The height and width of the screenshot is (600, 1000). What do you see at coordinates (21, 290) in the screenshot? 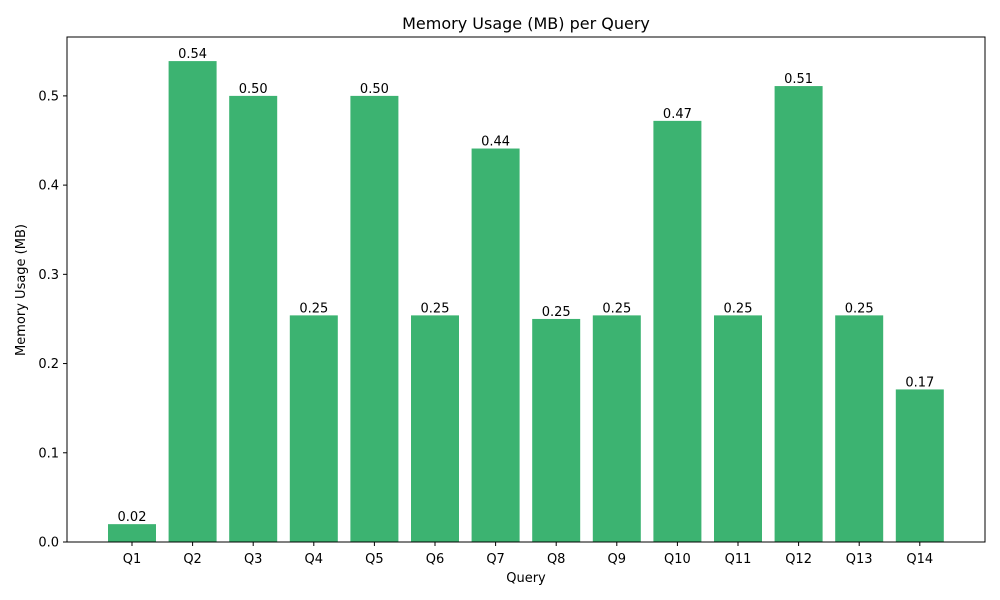
I see `y-axis-title: Memory Usage (MB)` at bounding box center [21, 290].